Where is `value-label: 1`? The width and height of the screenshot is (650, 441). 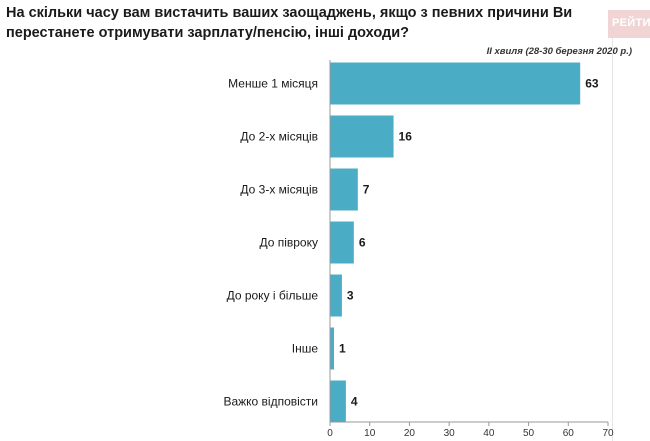
value-label: 1 is located at coordinates (342, 349).